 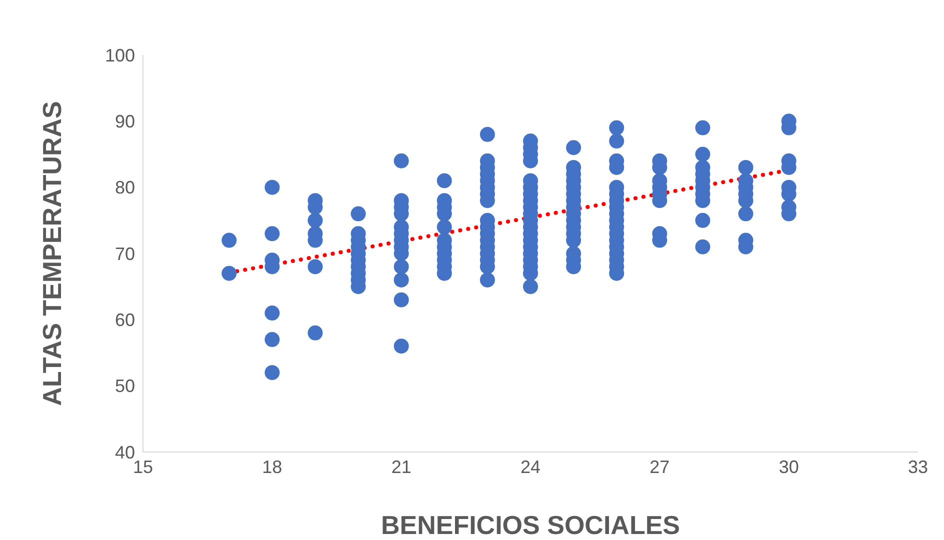 What do you see at coordinates (788, 466) in the screenshot?
I see `x-tick-label: 30` at bounding box center [788, 466].